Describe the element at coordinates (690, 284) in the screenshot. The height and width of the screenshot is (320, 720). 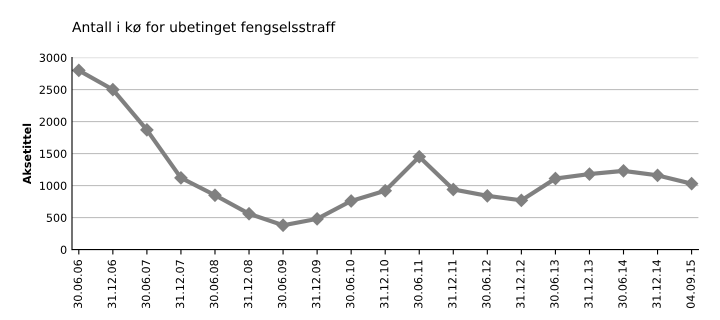
I see `x-tick-label: 04.09.15` at that location.